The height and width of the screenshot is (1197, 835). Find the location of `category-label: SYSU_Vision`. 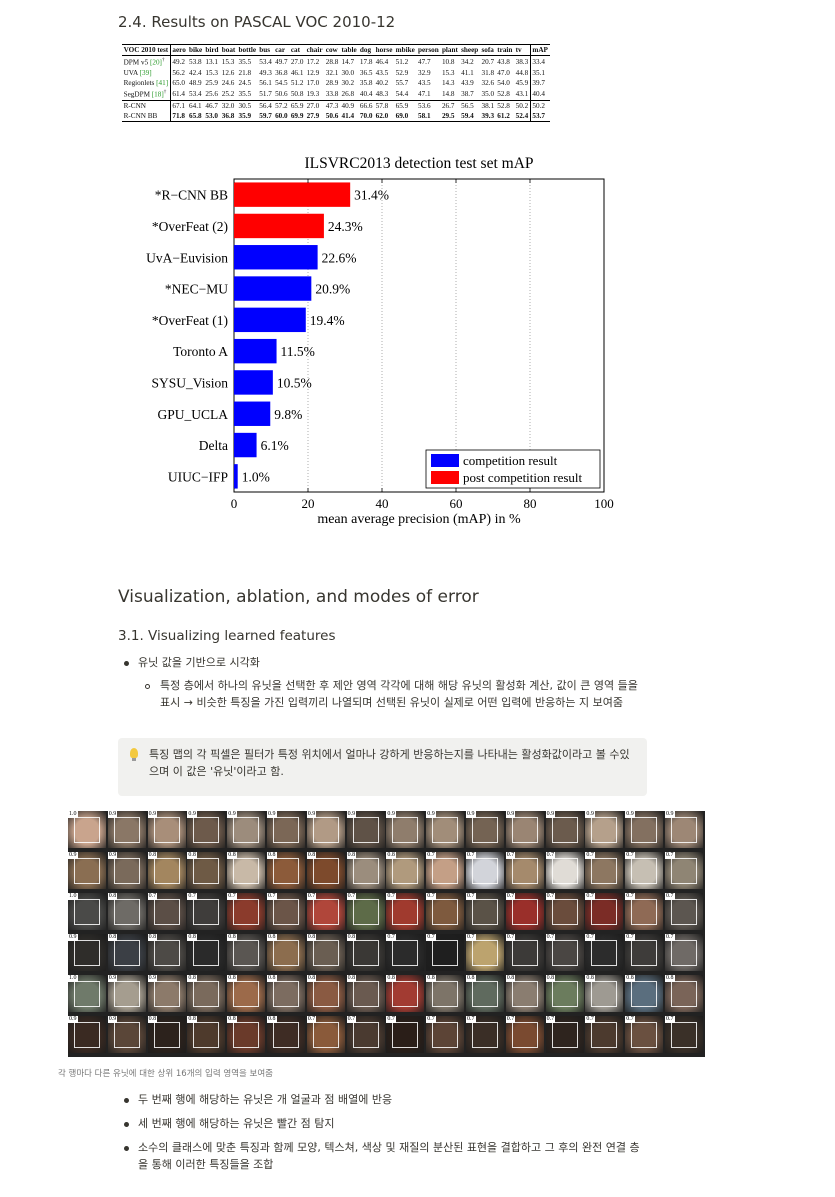

category-label: SYSU_Vision is located at coordinates (190, 382).